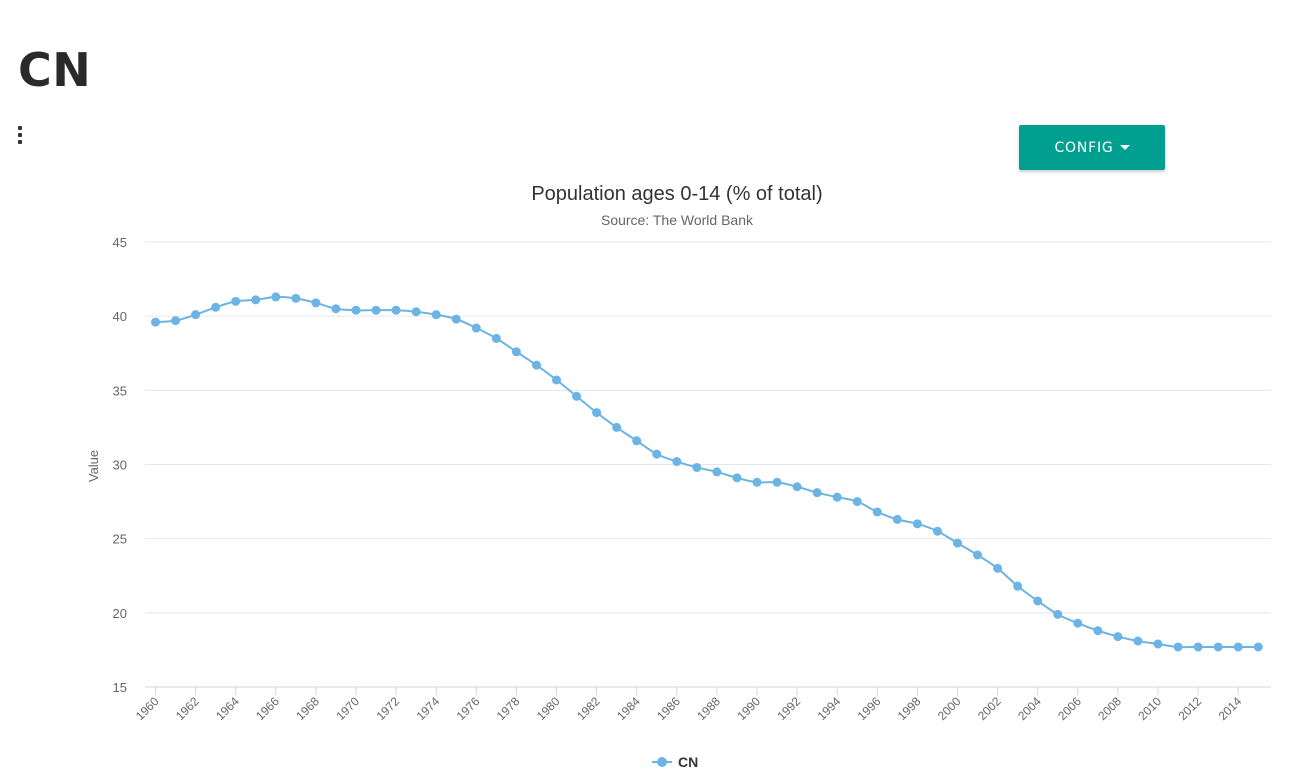 Image resolution: width=1300 pixels, height=777 pixels. I want to click on x-tick-label: 1974, so click(428, 708).